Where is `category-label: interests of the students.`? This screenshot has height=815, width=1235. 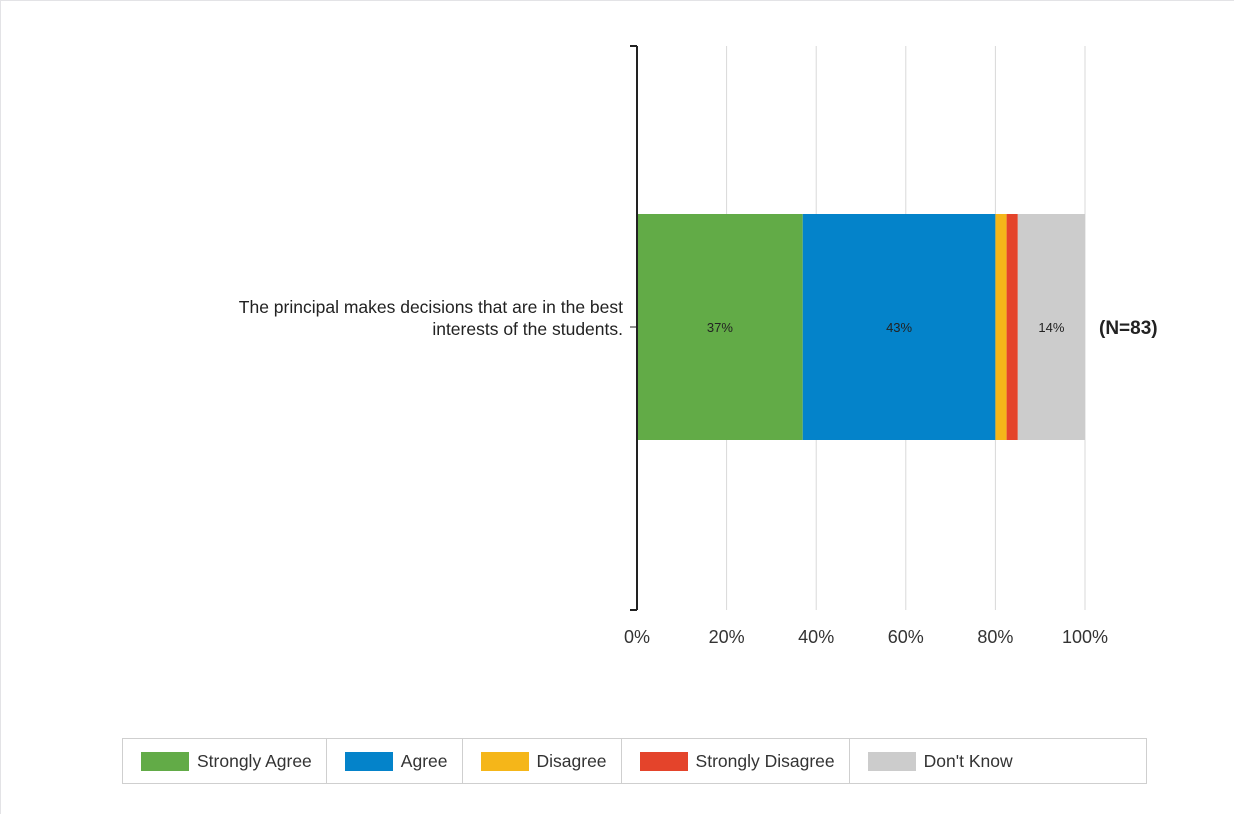
category-label: interests of the students. is located at coordinates (527, 329).